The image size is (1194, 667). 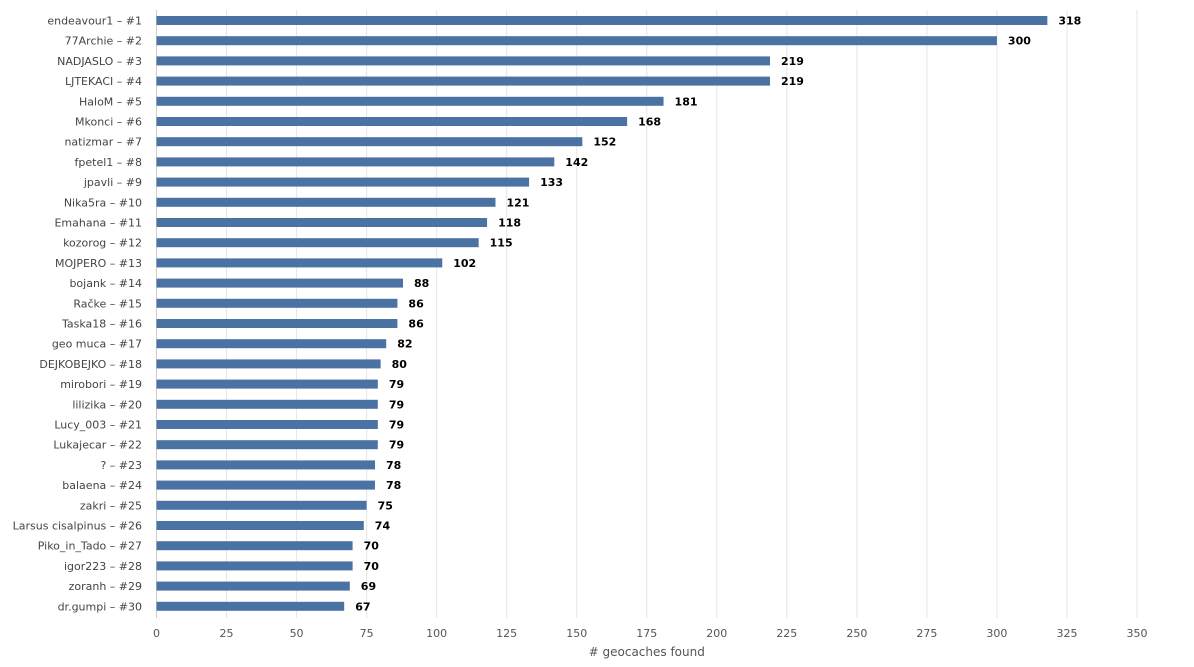 What do you see at coordinates (1066, 633) in the screenshot?
I see `x-tick-label: 325` at bounding box center [1066, 633].